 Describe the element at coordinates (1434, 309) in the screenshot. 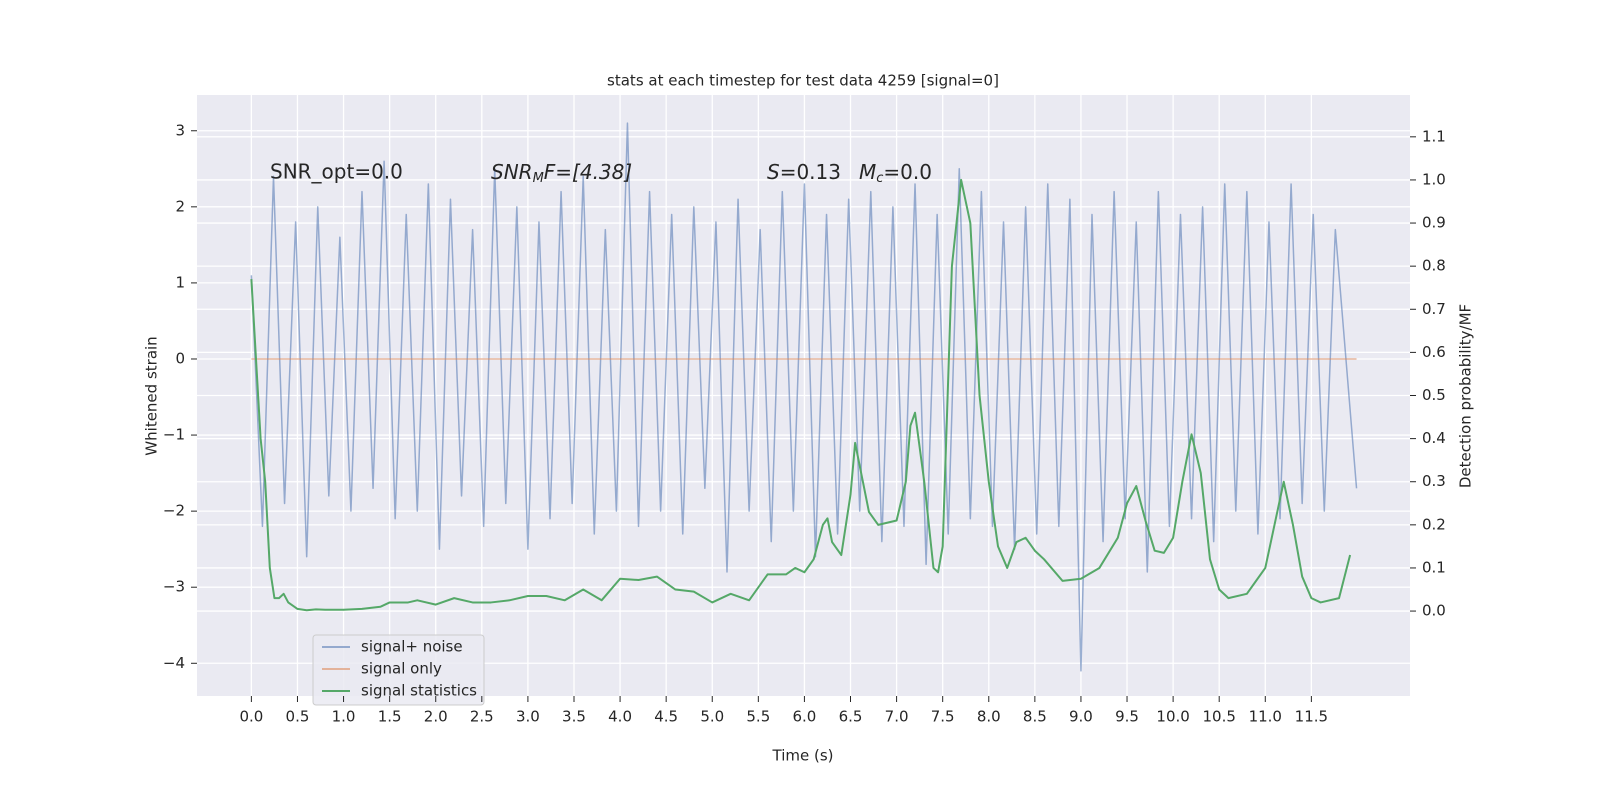

I see `y2-tick-label: 0.7` at that location.